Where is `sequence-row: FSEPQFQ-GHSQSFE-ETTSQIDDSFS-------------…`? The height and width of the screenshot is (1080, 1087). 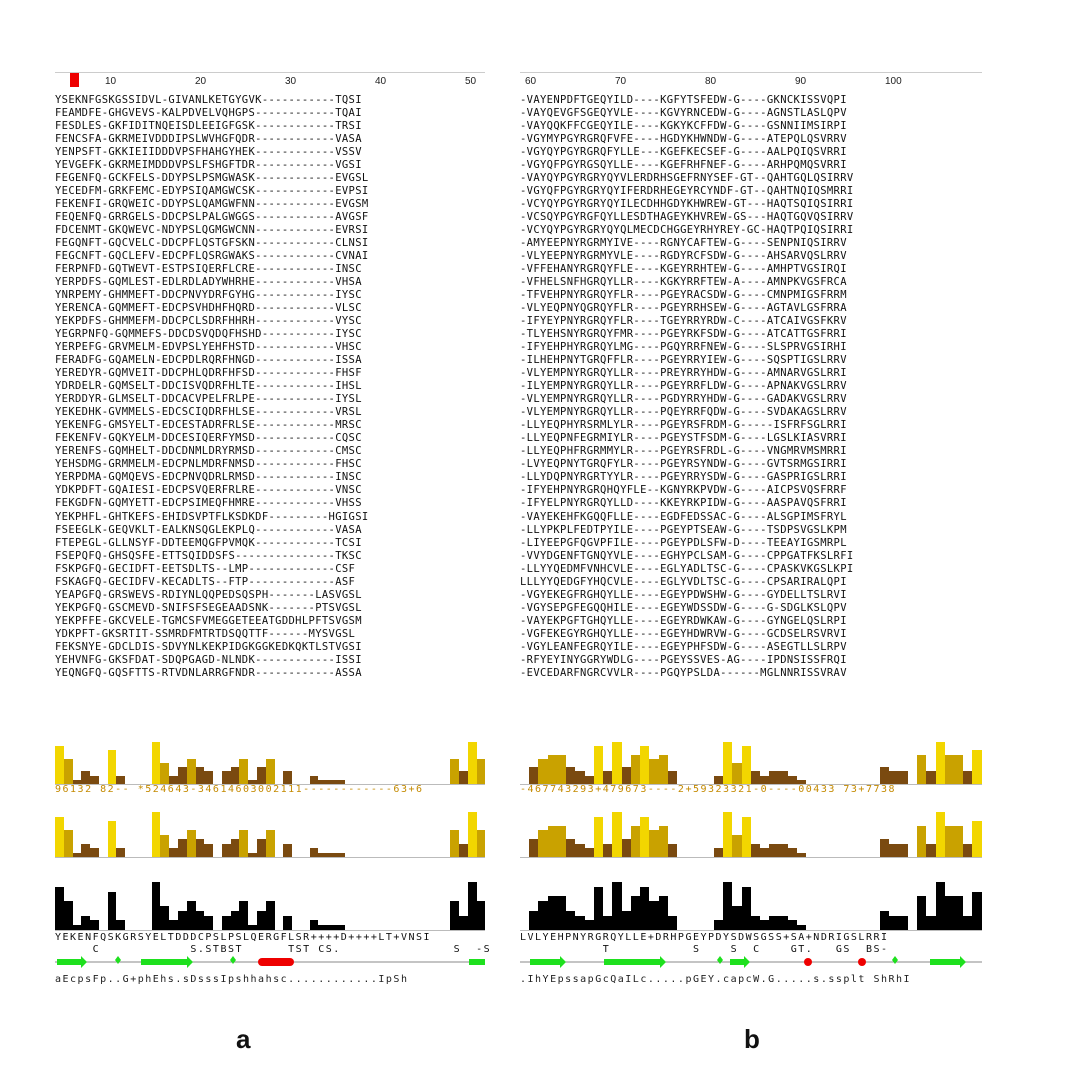
sequence-row: FSEPQFQ-GHSQSFE-ETTSQIDDSFS-------------… is located at coordinates (208, 555).